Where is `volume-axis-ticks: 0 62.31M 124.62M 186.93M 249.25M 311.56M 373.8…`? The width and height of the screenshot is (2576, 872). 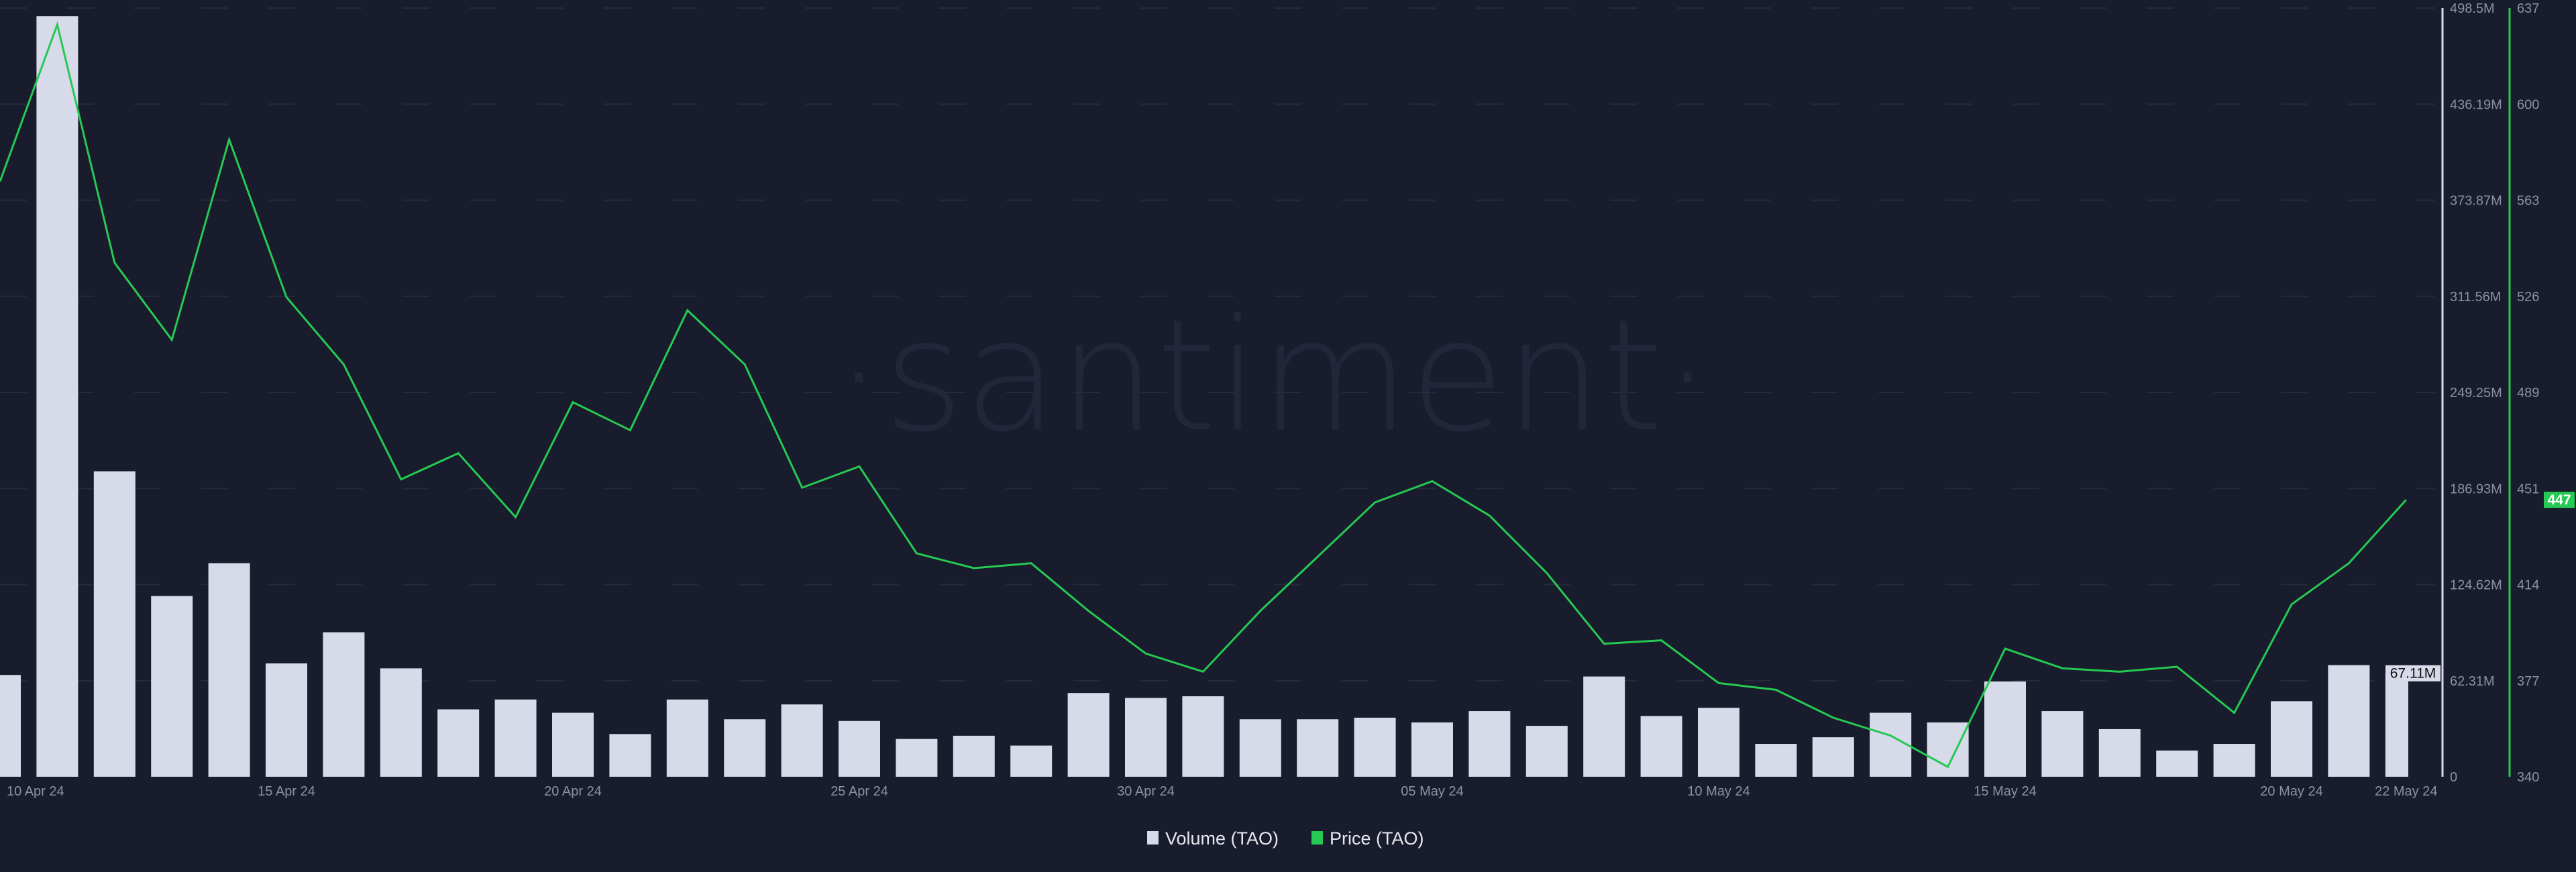
volume-axis-ticks: 0 62.31M 124.62M 186.93M 249.25M 311.56M 373.8… is located at coordinates (2476, 393).